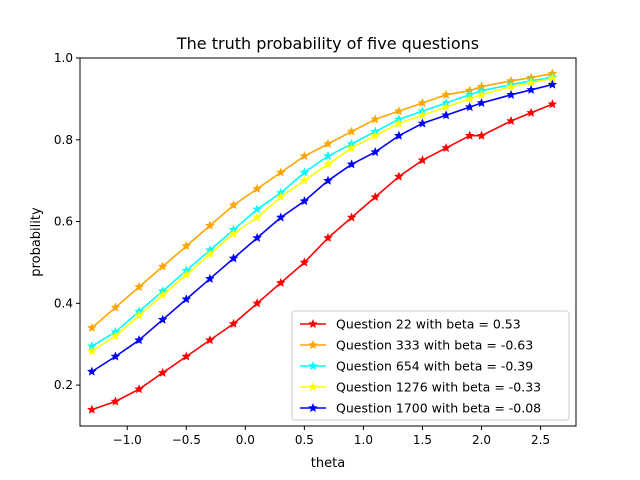  I want to click on y-tick-label: 0.8, so click(63, 140).